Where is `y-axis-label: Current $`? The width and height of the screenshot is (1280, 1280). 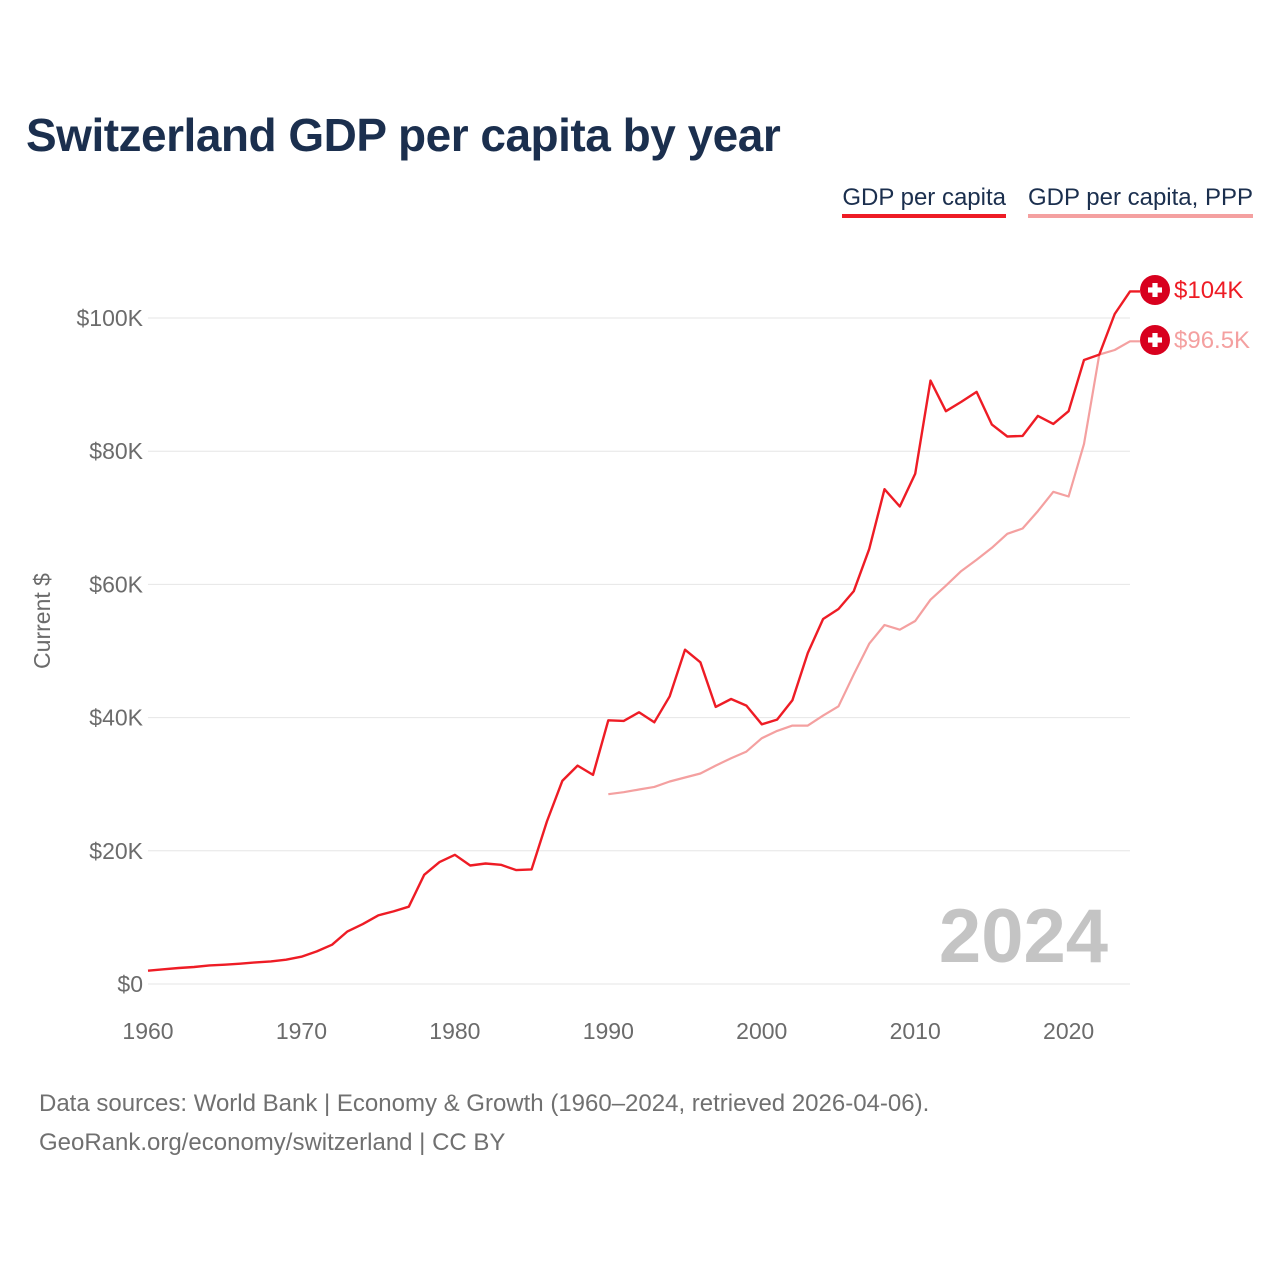 y-axis-label: Current $ is located at coordinates (42, 621).